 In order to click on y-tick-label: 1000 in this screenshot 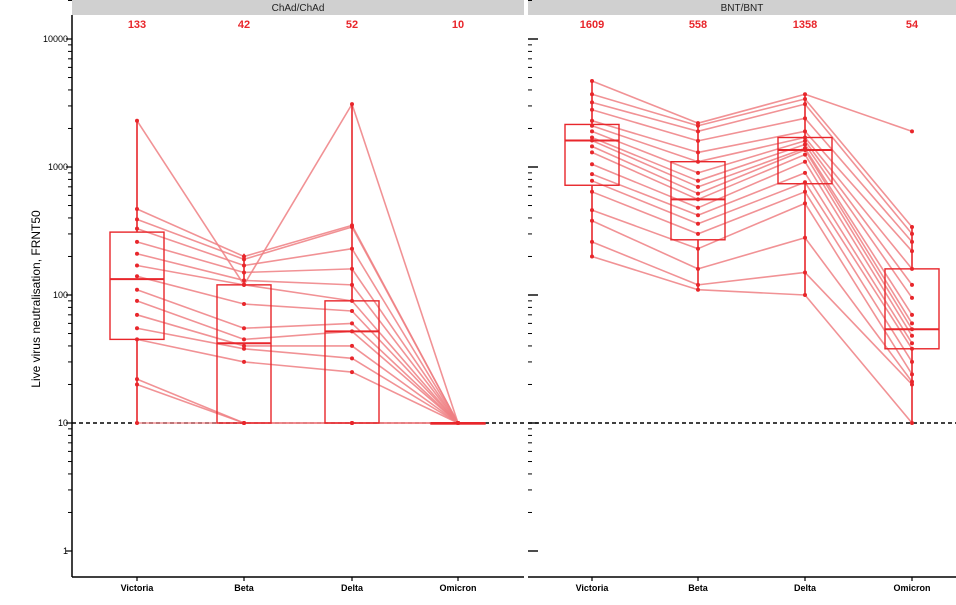, I will do `click(58, 167)`.